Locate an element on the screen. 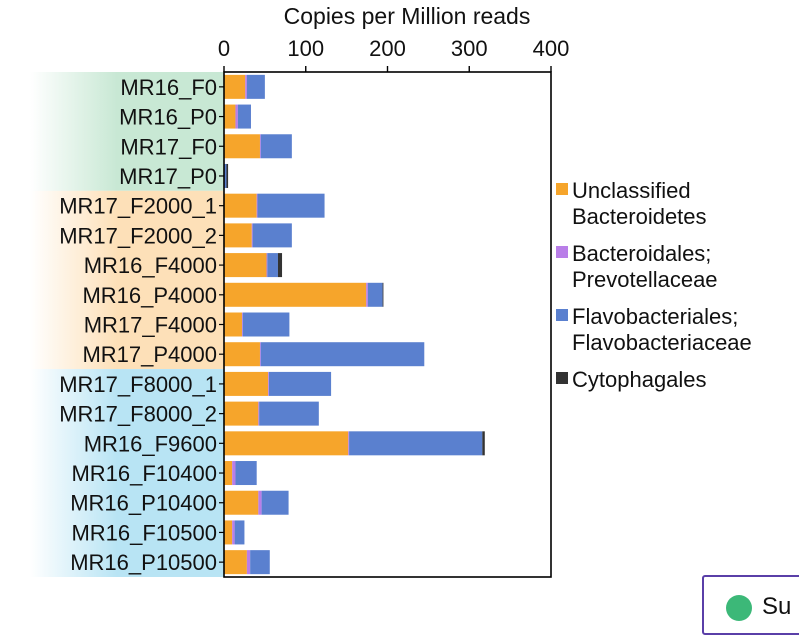 The width and height of the screenshot is (799, 635). legend-label: Unclassified is located at coordinates (631, 190).